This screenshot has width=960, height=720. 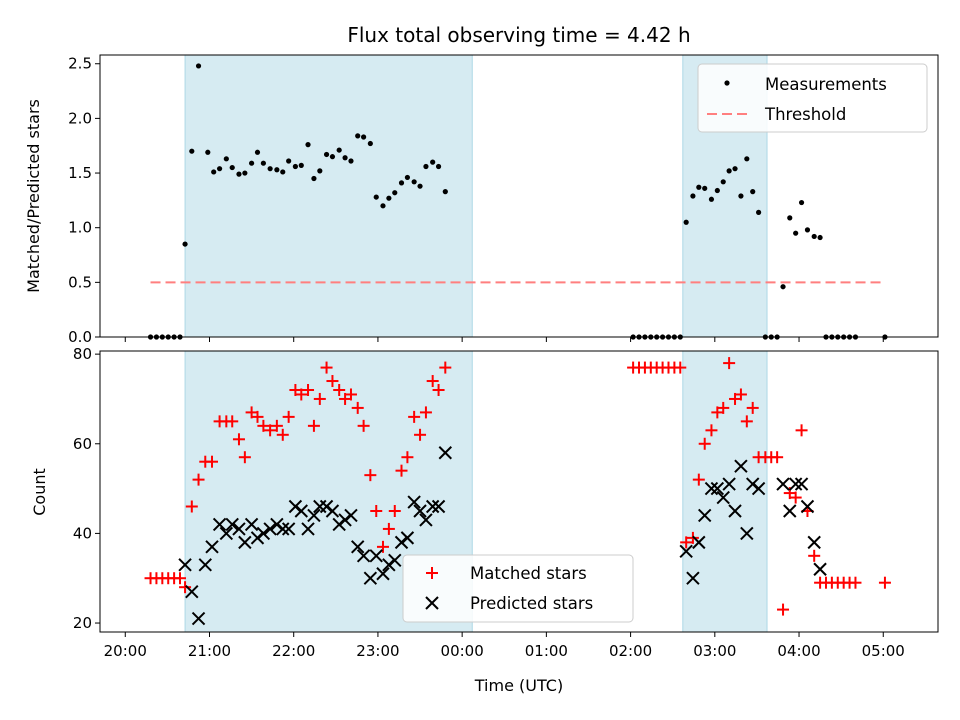 I want to click on ratio-x-axis, so click(x=504, y=339).